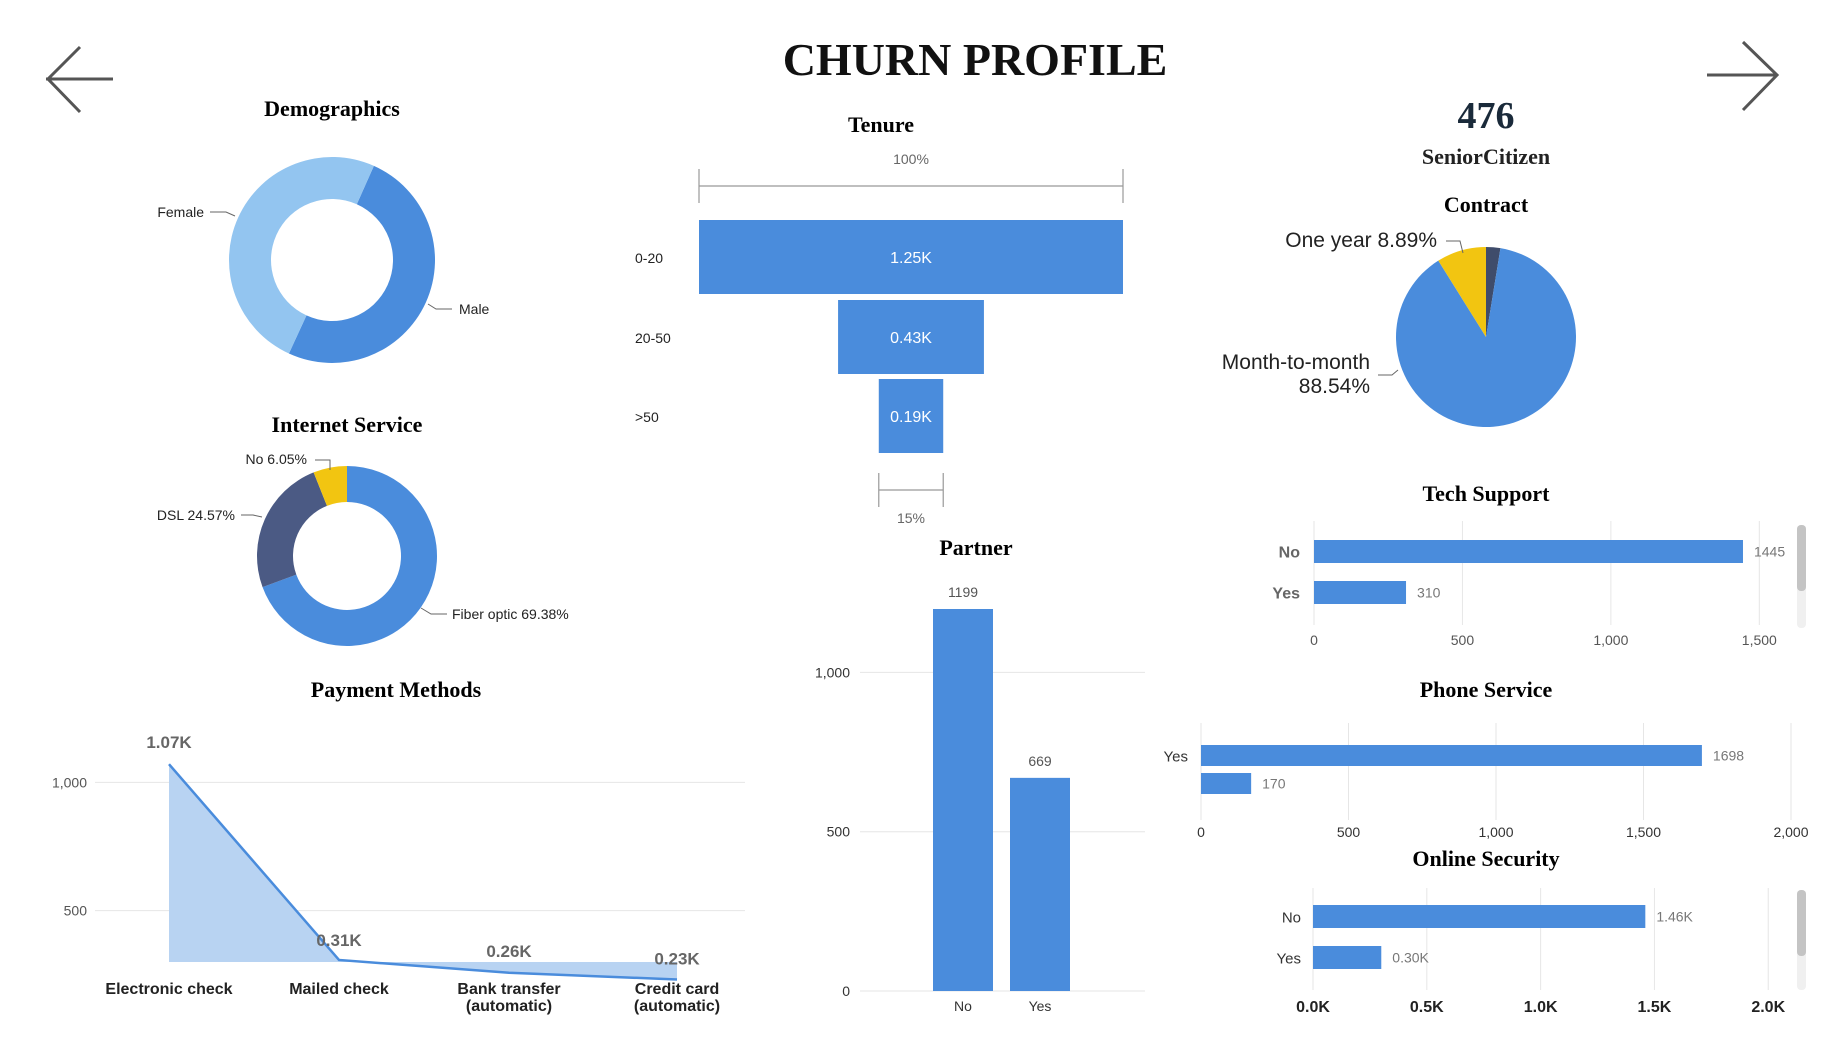  Describe the element at coordinates (349, 556) in the screenshot. I see `donut-slice-fiber-optic` at that location.